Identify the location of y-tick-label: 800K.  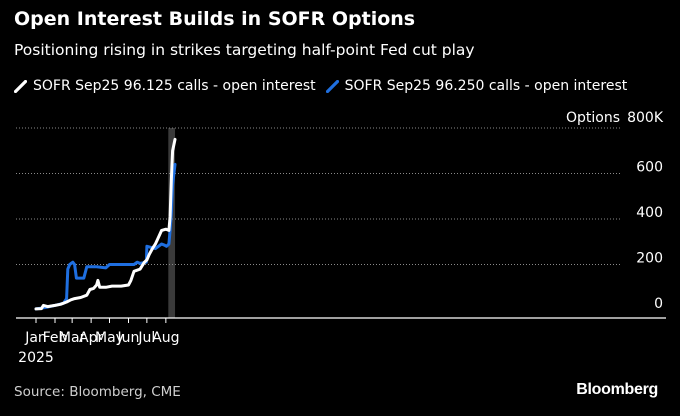
(645, 118).